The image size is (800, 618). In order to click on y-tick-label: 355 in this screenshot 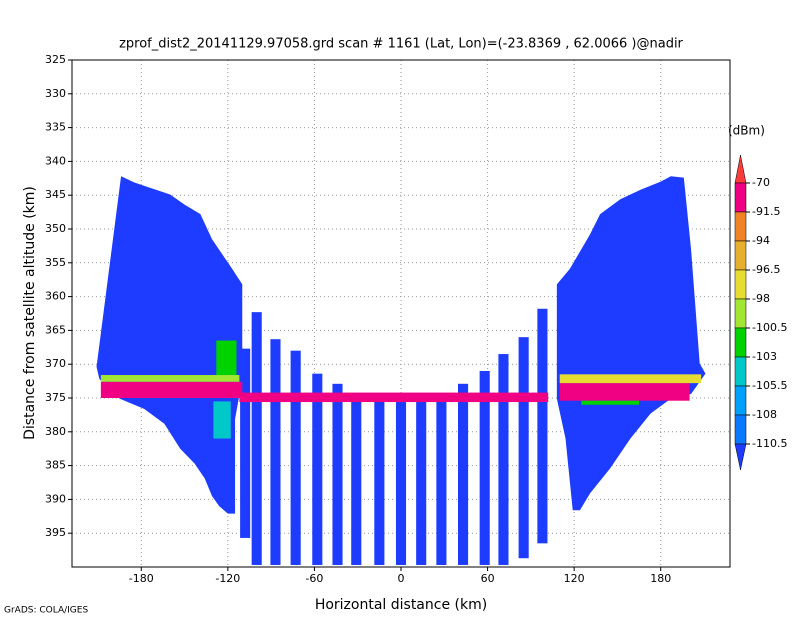, I will do `click(55, 262)`.